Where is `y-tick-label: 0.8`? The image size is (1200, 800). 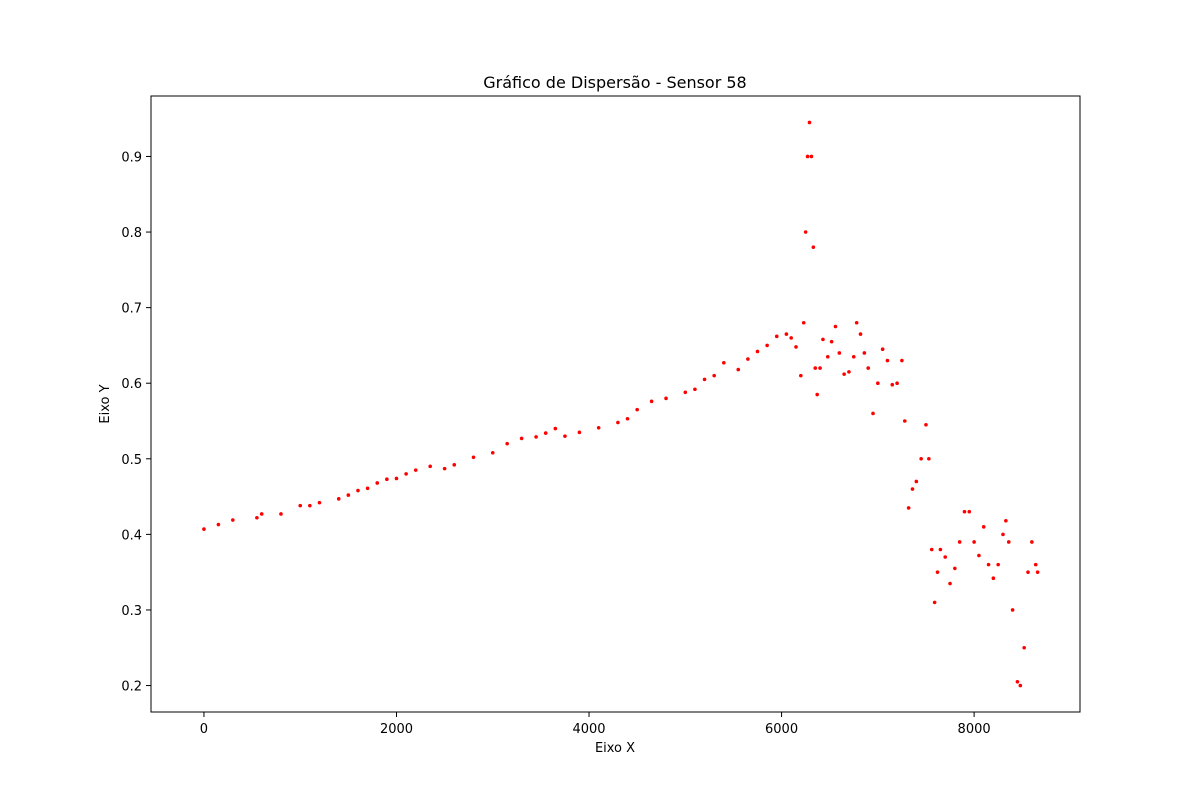 y-tick-label: 0.8 is located at coordinates (131, 233).